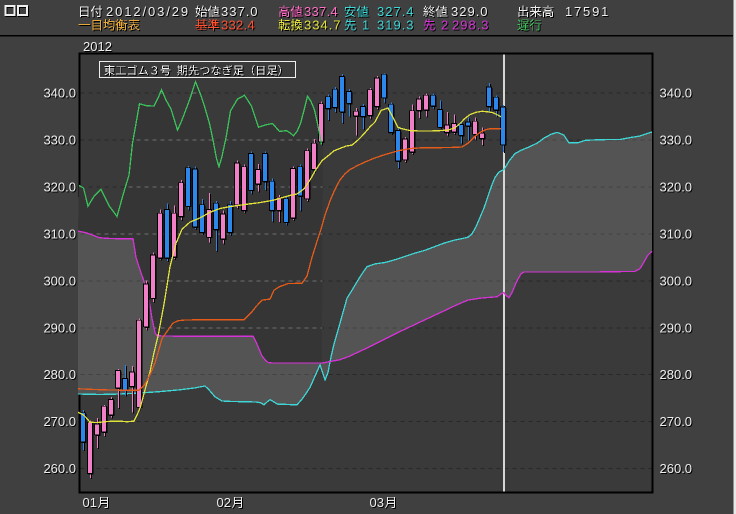 The height and width of the screenshot is (514, 736). I want to click on svg-text: 17591, so click(587, 11).